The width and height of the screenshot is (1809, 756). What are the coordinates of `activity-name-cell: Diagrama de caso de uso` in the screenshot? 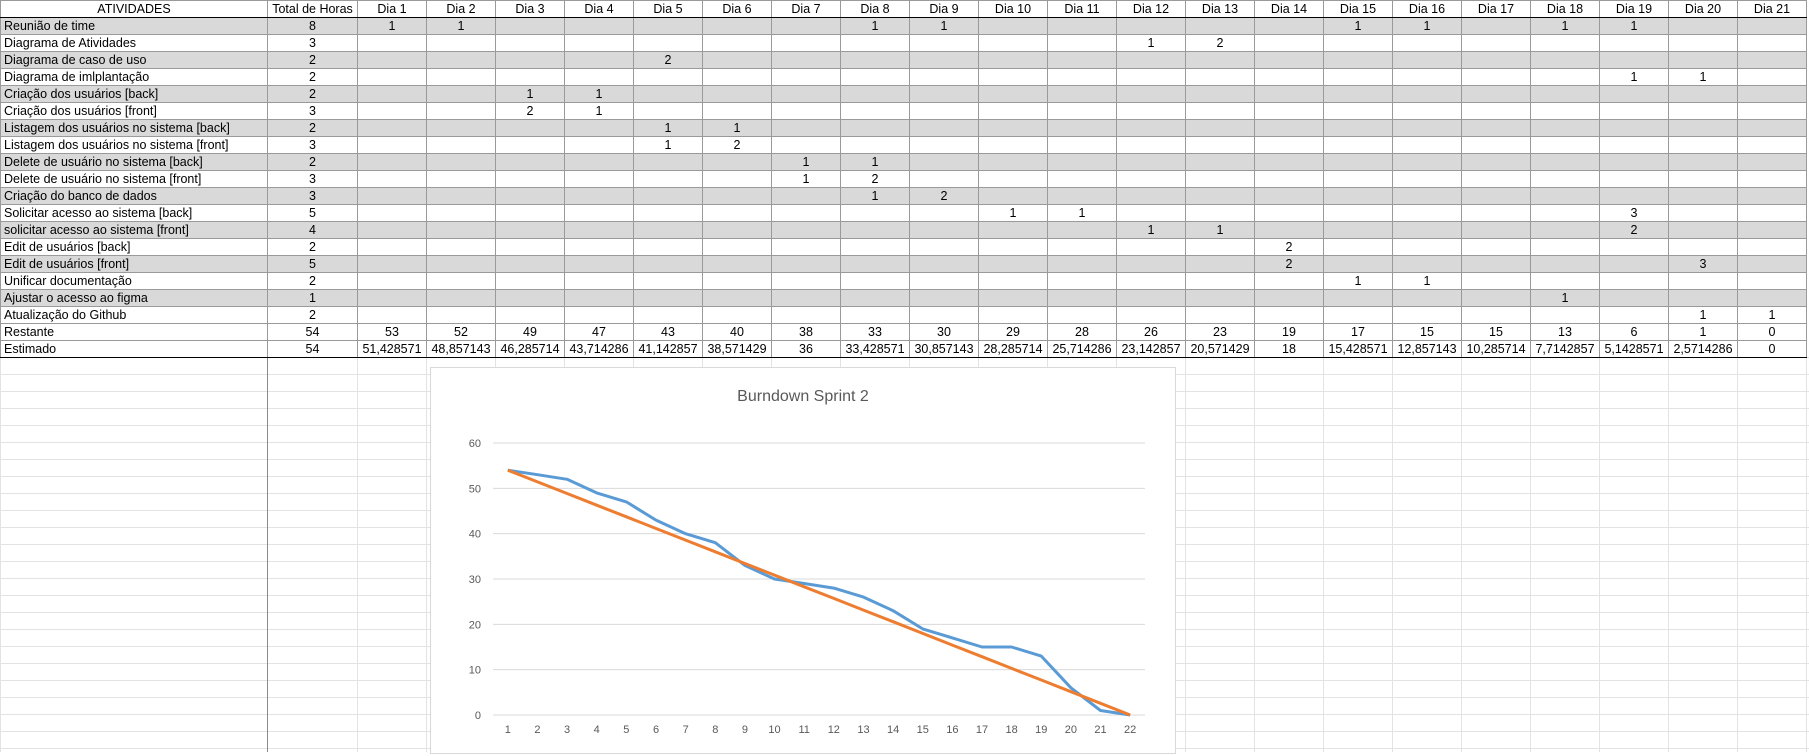 It's located at (134, 60).